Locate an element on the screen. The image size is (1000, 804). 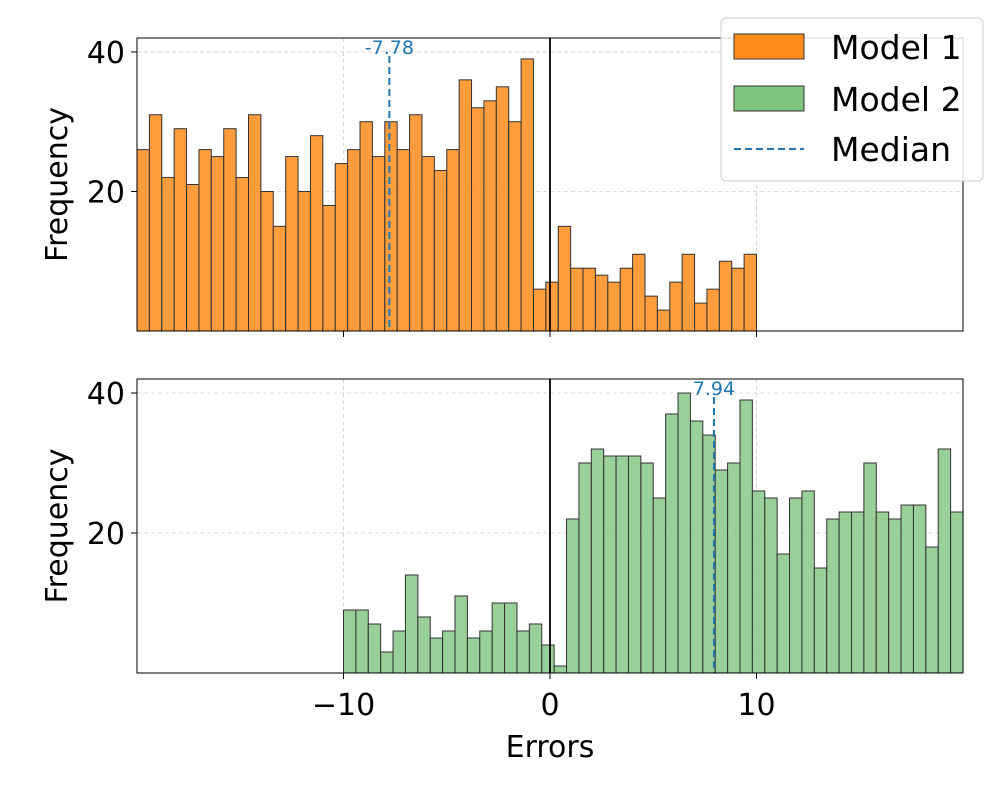
legend: Model 1 Model 2 Median is located at coordinates (852, 99).